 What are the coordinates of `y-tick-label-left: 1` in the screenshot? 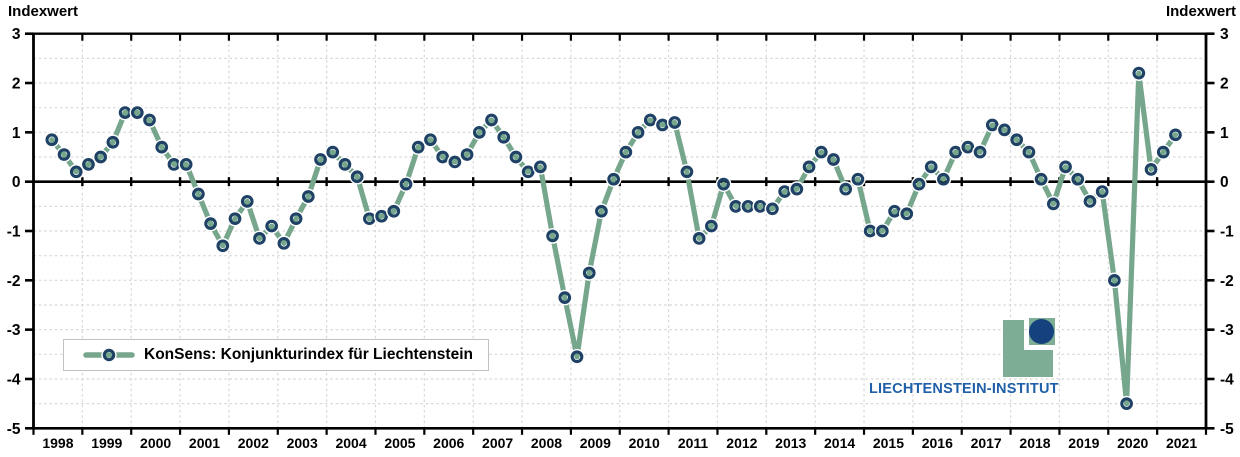 It's located at (16, 133).